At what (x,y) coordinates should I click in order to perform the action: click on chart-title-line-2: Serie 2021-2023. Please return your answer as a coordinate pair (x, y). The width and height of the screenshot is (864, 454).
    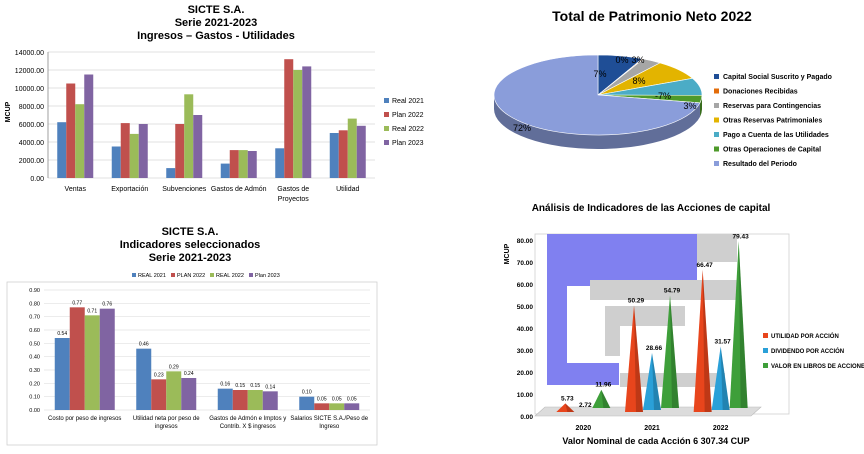
    Looking at the image, I should click on (216, 23).